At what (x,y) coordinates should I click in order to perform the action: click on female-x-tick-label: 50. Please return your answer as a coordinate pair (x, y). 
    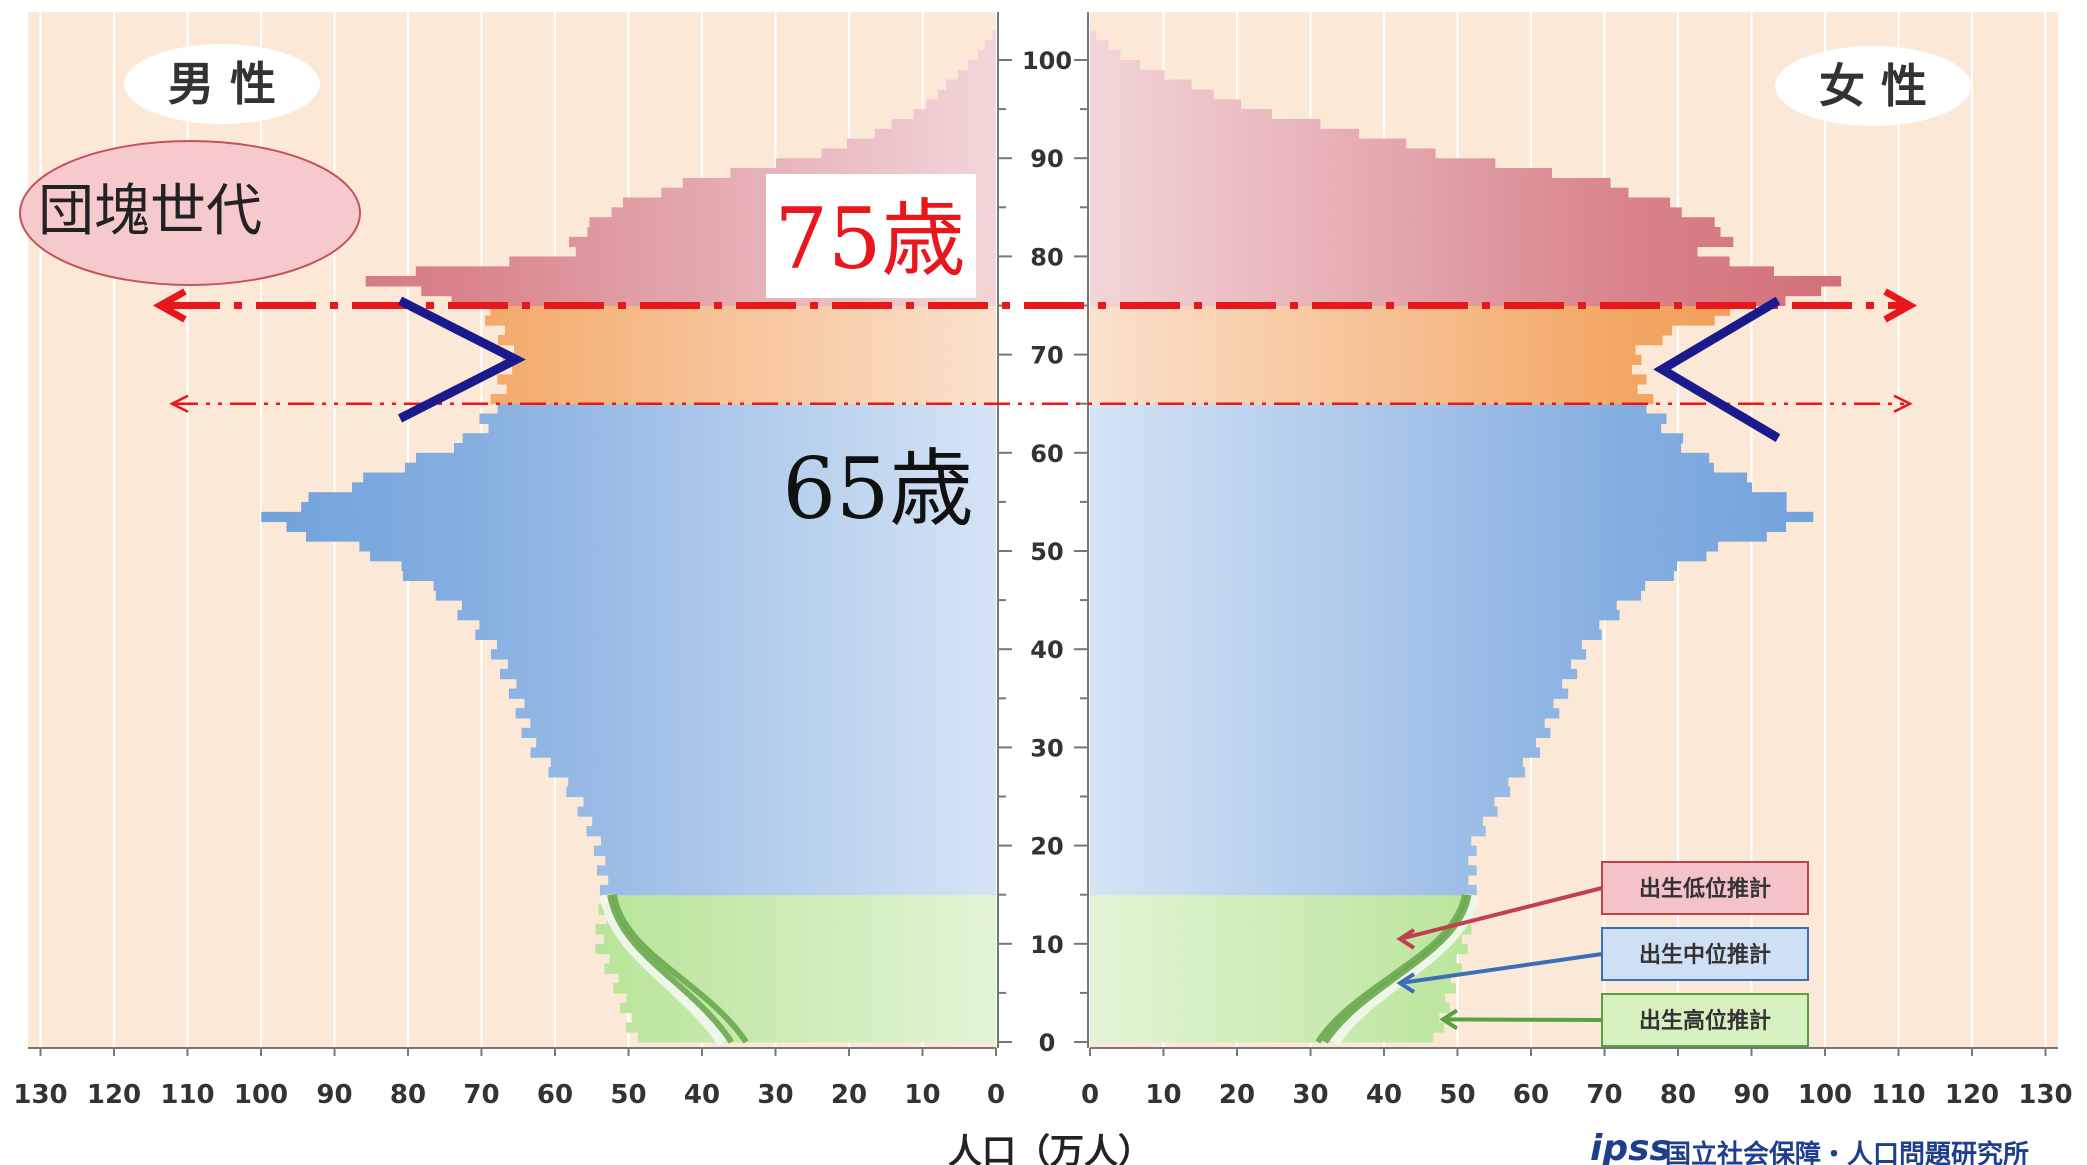
    Looking at the image, I should click on (1457, 1095).